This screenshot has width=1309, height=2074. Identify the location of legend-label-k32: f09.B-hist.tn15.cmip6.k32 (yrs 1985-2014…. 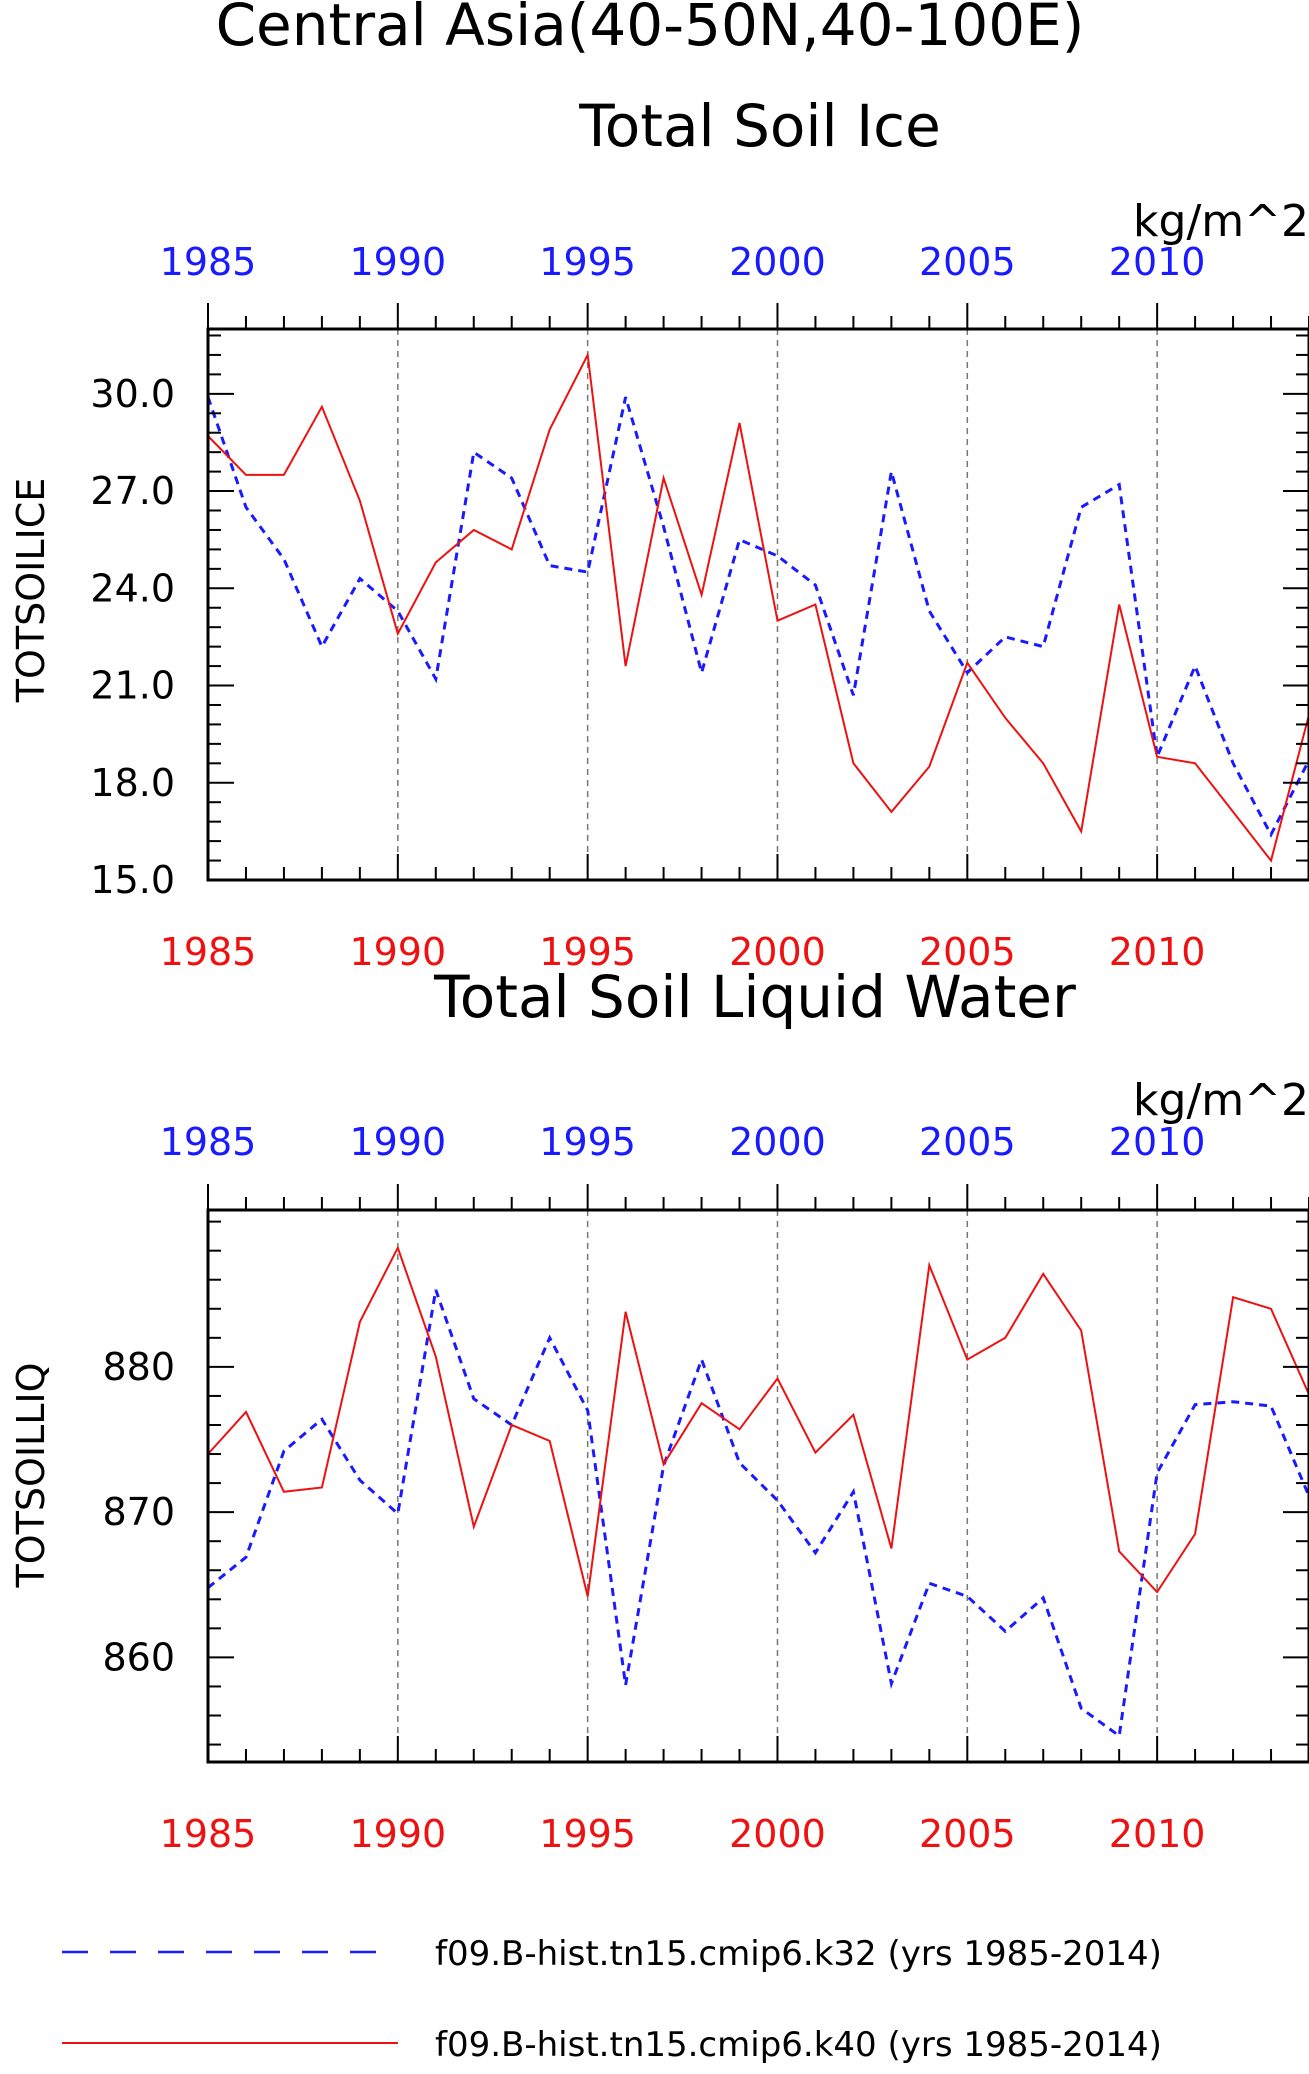
(798, 1954).